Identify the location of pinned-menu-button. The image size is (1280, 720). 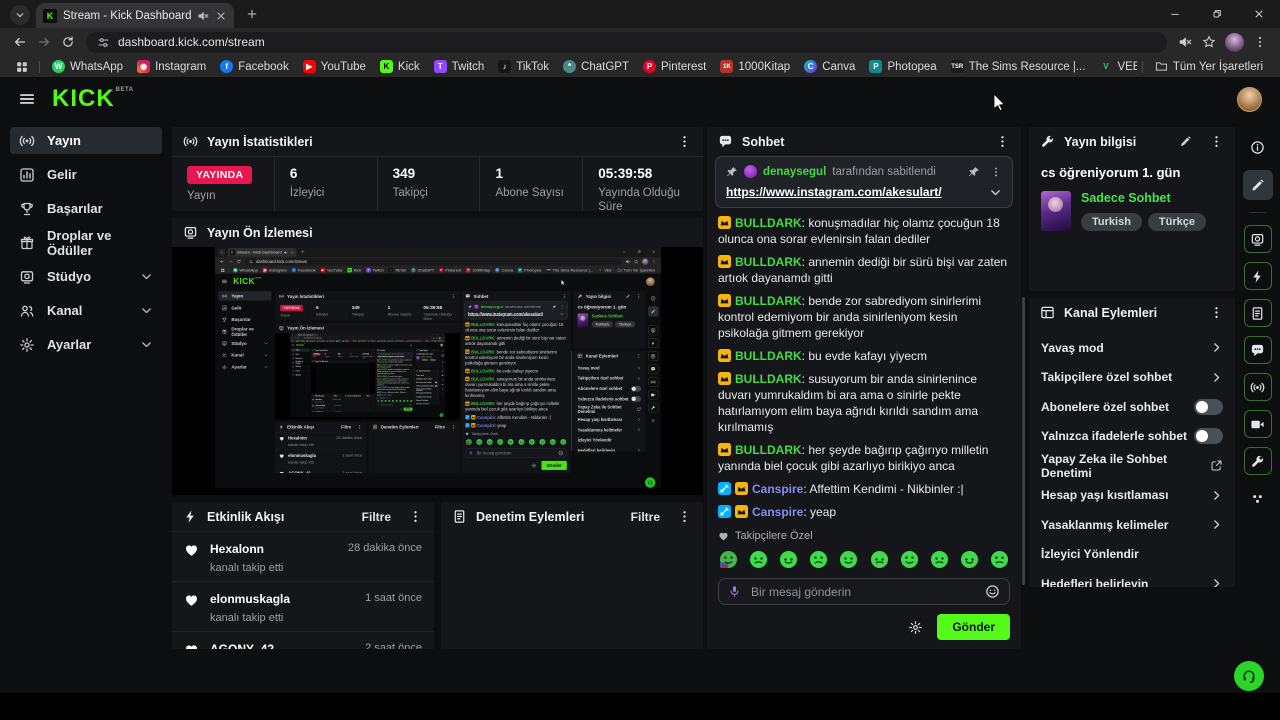
(996, 172).